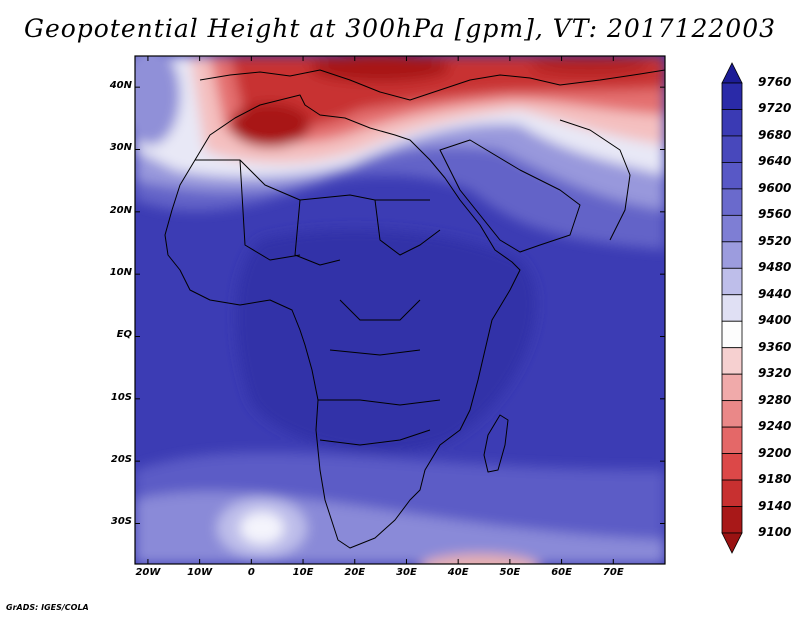  Describe the element at coordinates (775, 214) in the screenshot. I see `colorbar-level-label: 9560` at that location.